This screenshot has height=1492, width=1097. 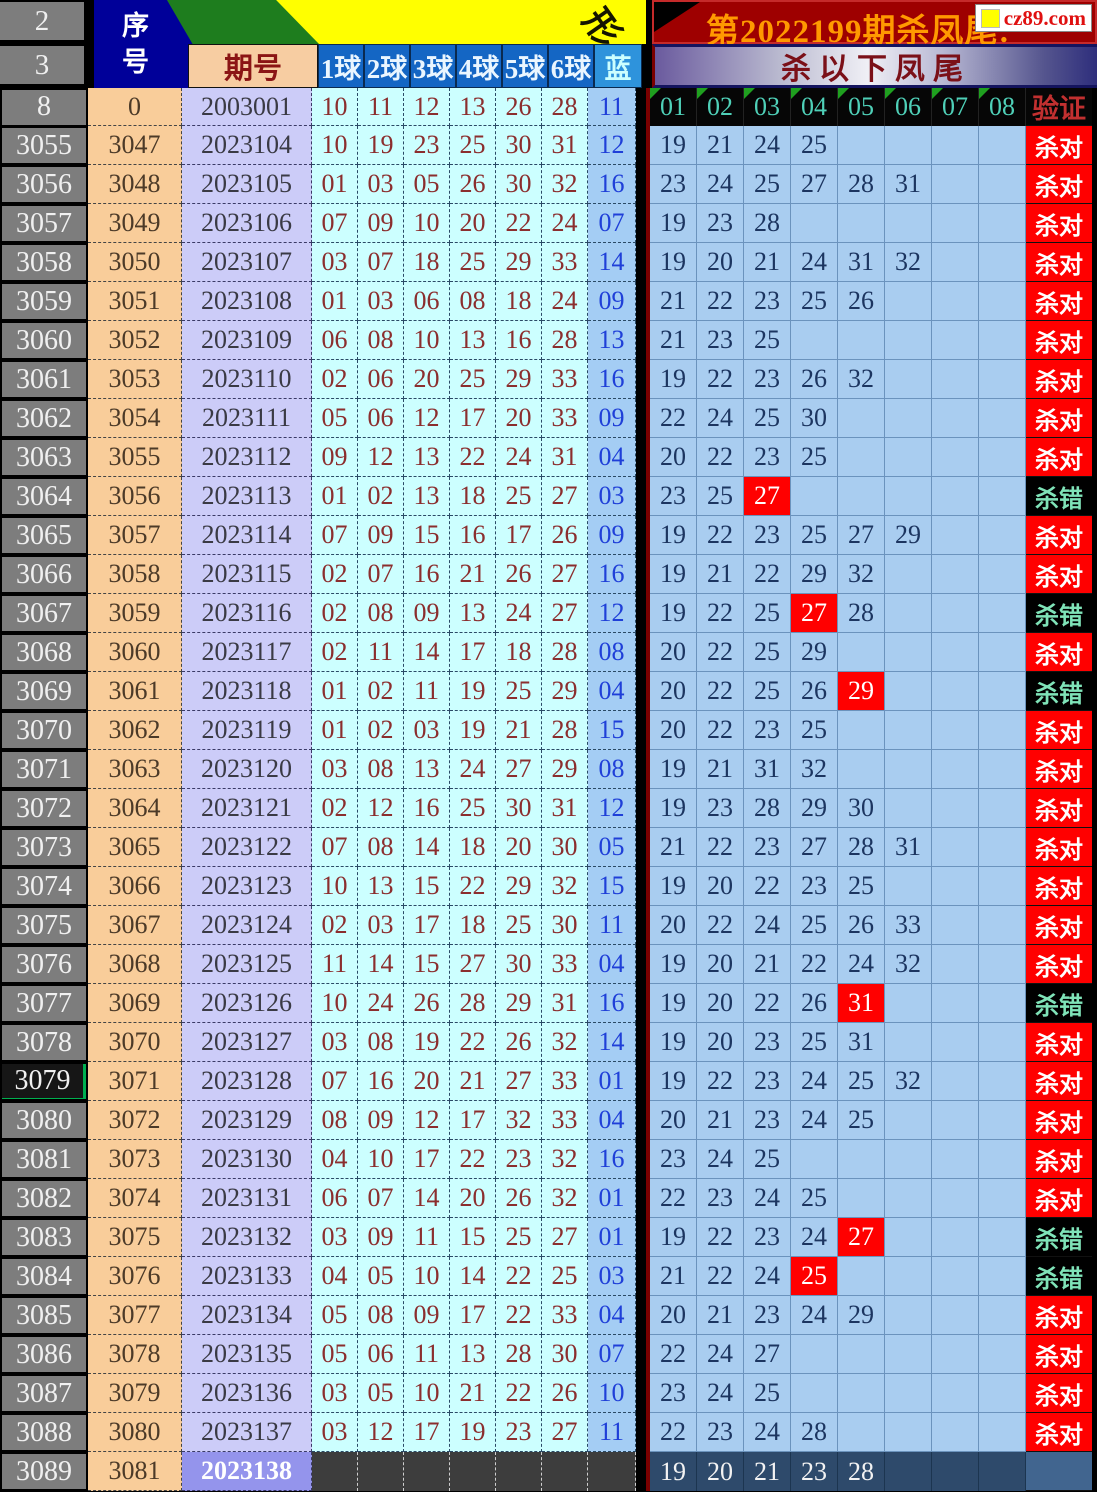 I want to click on ball-cell: 05, so click(x=381, y=1393).